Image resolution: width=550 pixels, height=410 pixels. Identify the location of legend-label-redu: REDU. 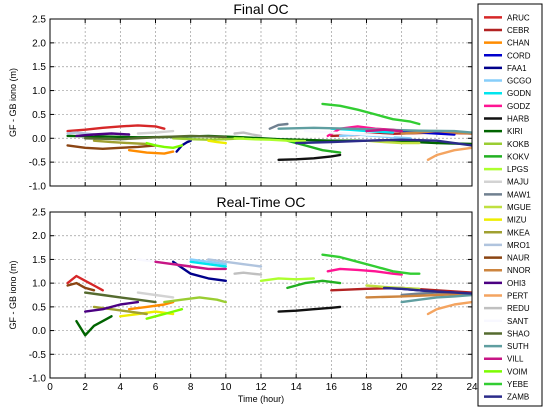
(518, 308).